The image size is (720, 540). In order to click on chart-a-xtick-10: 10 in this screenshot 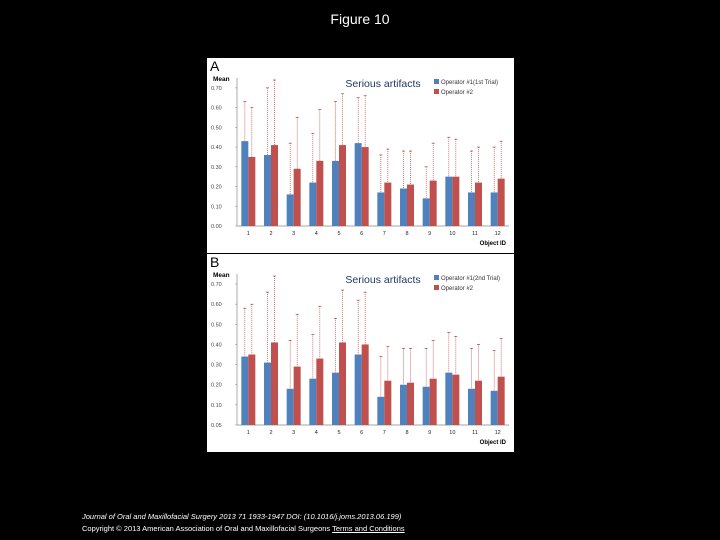, I will do `click(452, 234)`.